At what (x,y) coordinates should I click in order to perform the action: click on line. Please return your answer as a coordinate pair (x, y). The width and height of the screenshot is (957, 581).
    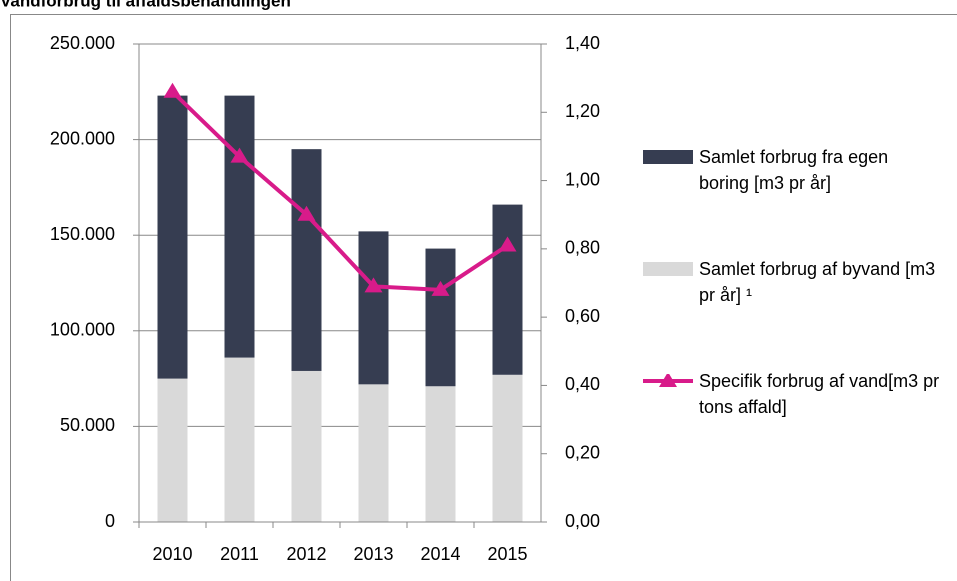
    Looking at the image, I should click on (340, 191).